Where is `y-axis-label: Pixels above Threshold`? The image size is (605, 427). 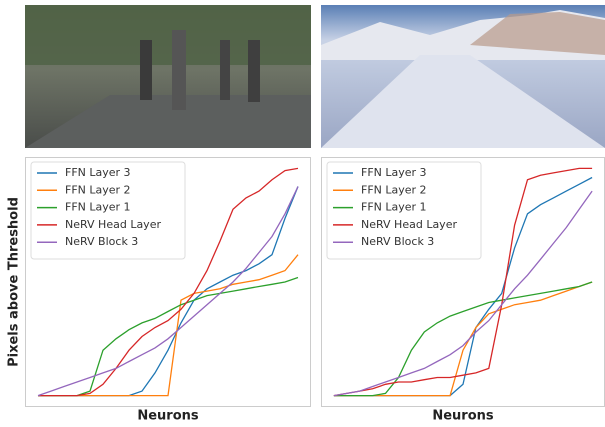
y-axis-label: Pixels above Threshold is located at coordinates (14, 282).